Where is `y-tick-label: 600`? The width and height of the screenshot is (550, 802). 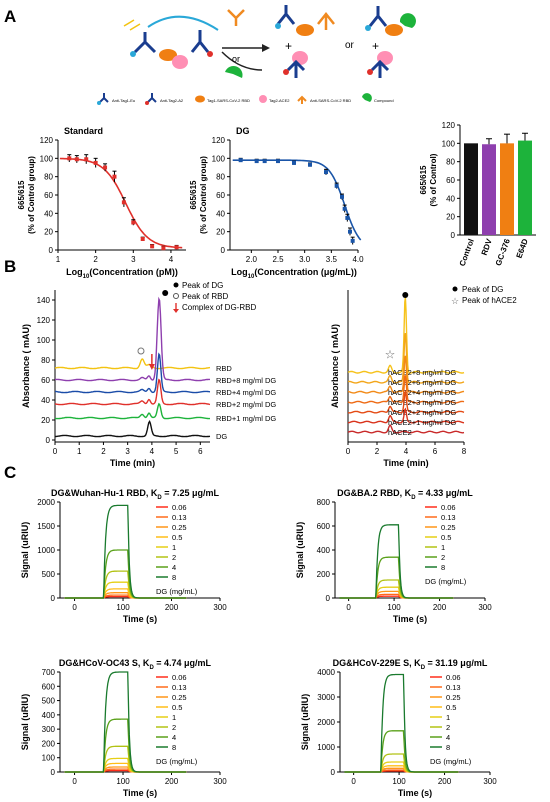
y-tick-label: 600 is located at coordinates (324, 526).